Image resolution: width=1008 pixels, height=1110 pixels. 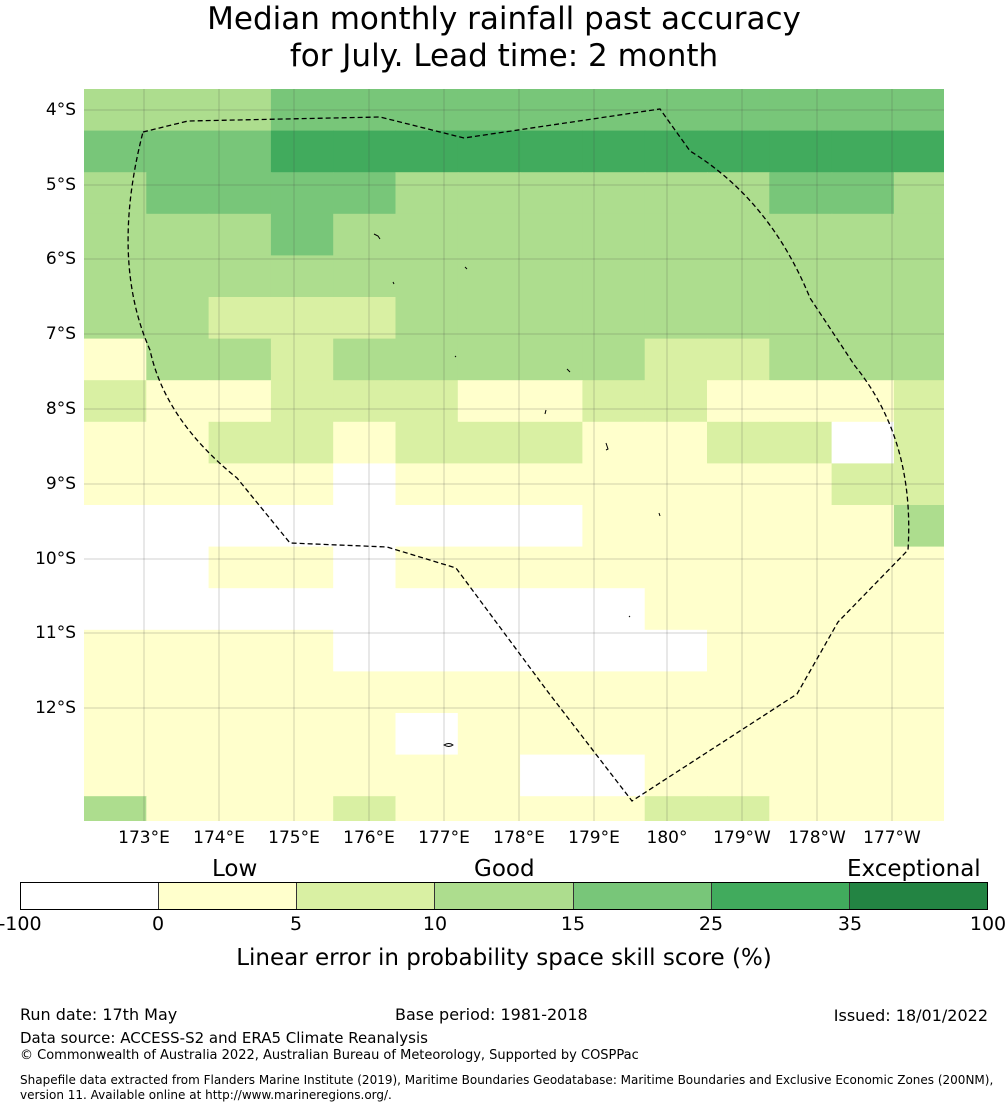 What do you see at coordinates (60, 484) in the screenshot?
I see `lat-label-9s: 9°S` at bounding box center [60, 484].